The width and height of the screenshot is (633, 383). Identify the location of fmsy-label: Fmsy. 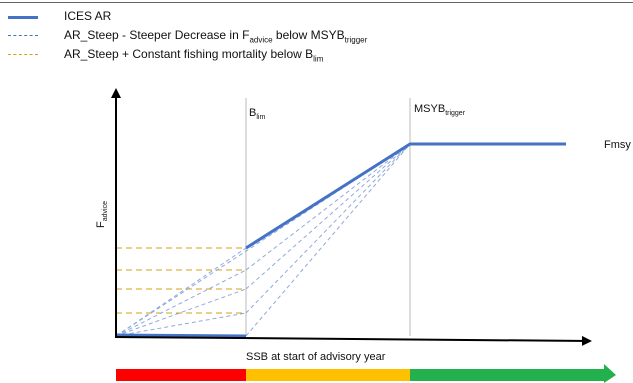
(617, 145).